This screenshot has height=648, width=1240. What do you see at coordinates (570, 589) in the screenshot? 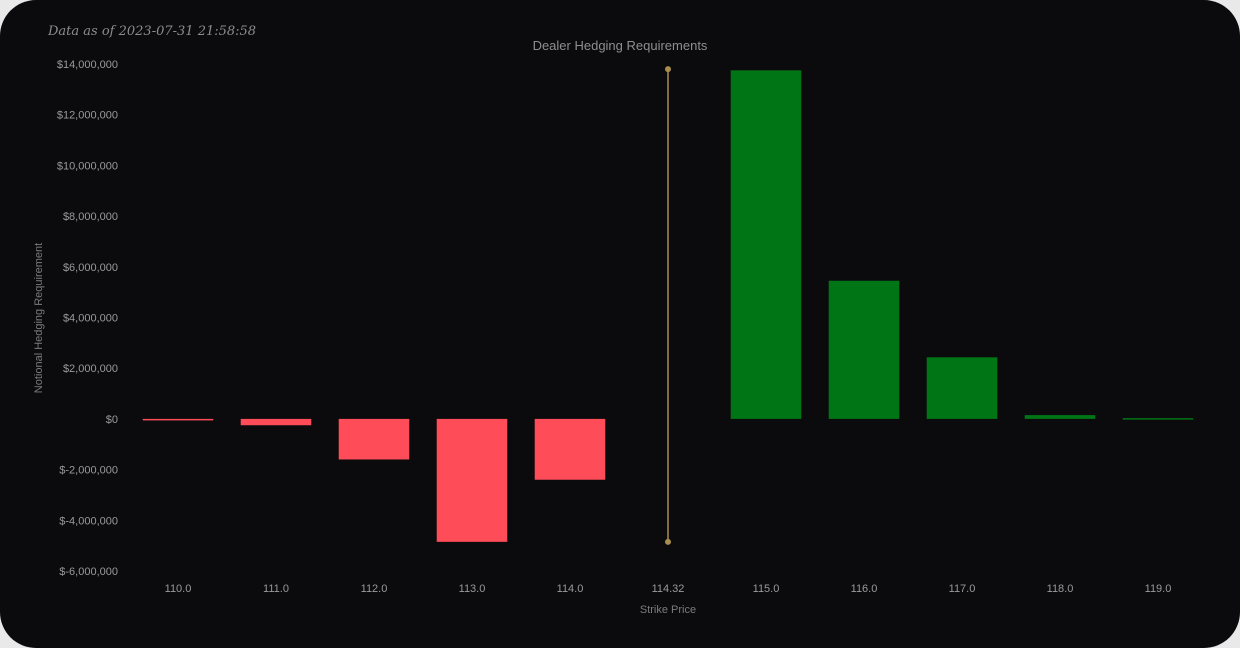
I see `x-tick-label: 114.0` at bounding box center [570, 589].